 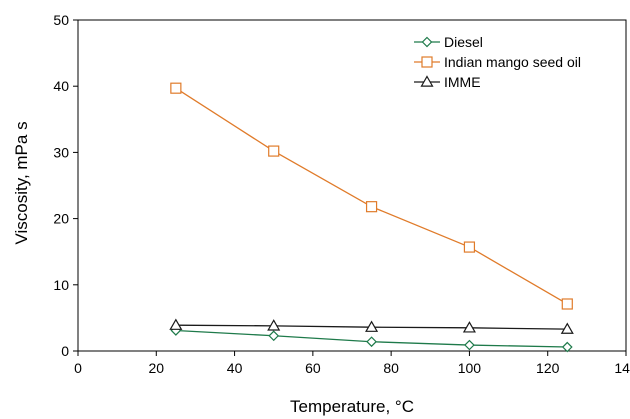 I want to click on y-tick-label: 10, so click(x=61, y=285).